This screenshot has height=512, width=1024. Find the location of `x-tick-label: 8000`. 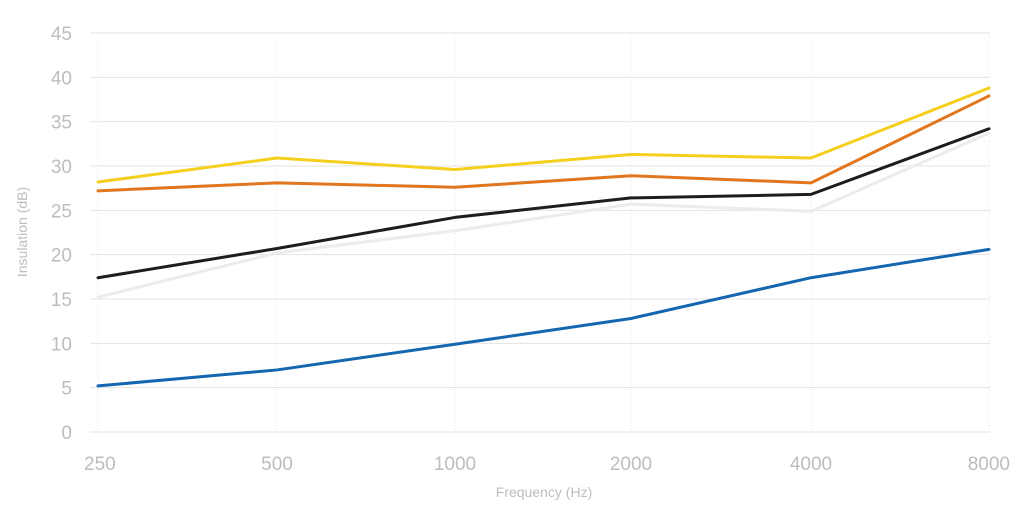

x-tick-label: 8000 is located at coordinates (989, 464).